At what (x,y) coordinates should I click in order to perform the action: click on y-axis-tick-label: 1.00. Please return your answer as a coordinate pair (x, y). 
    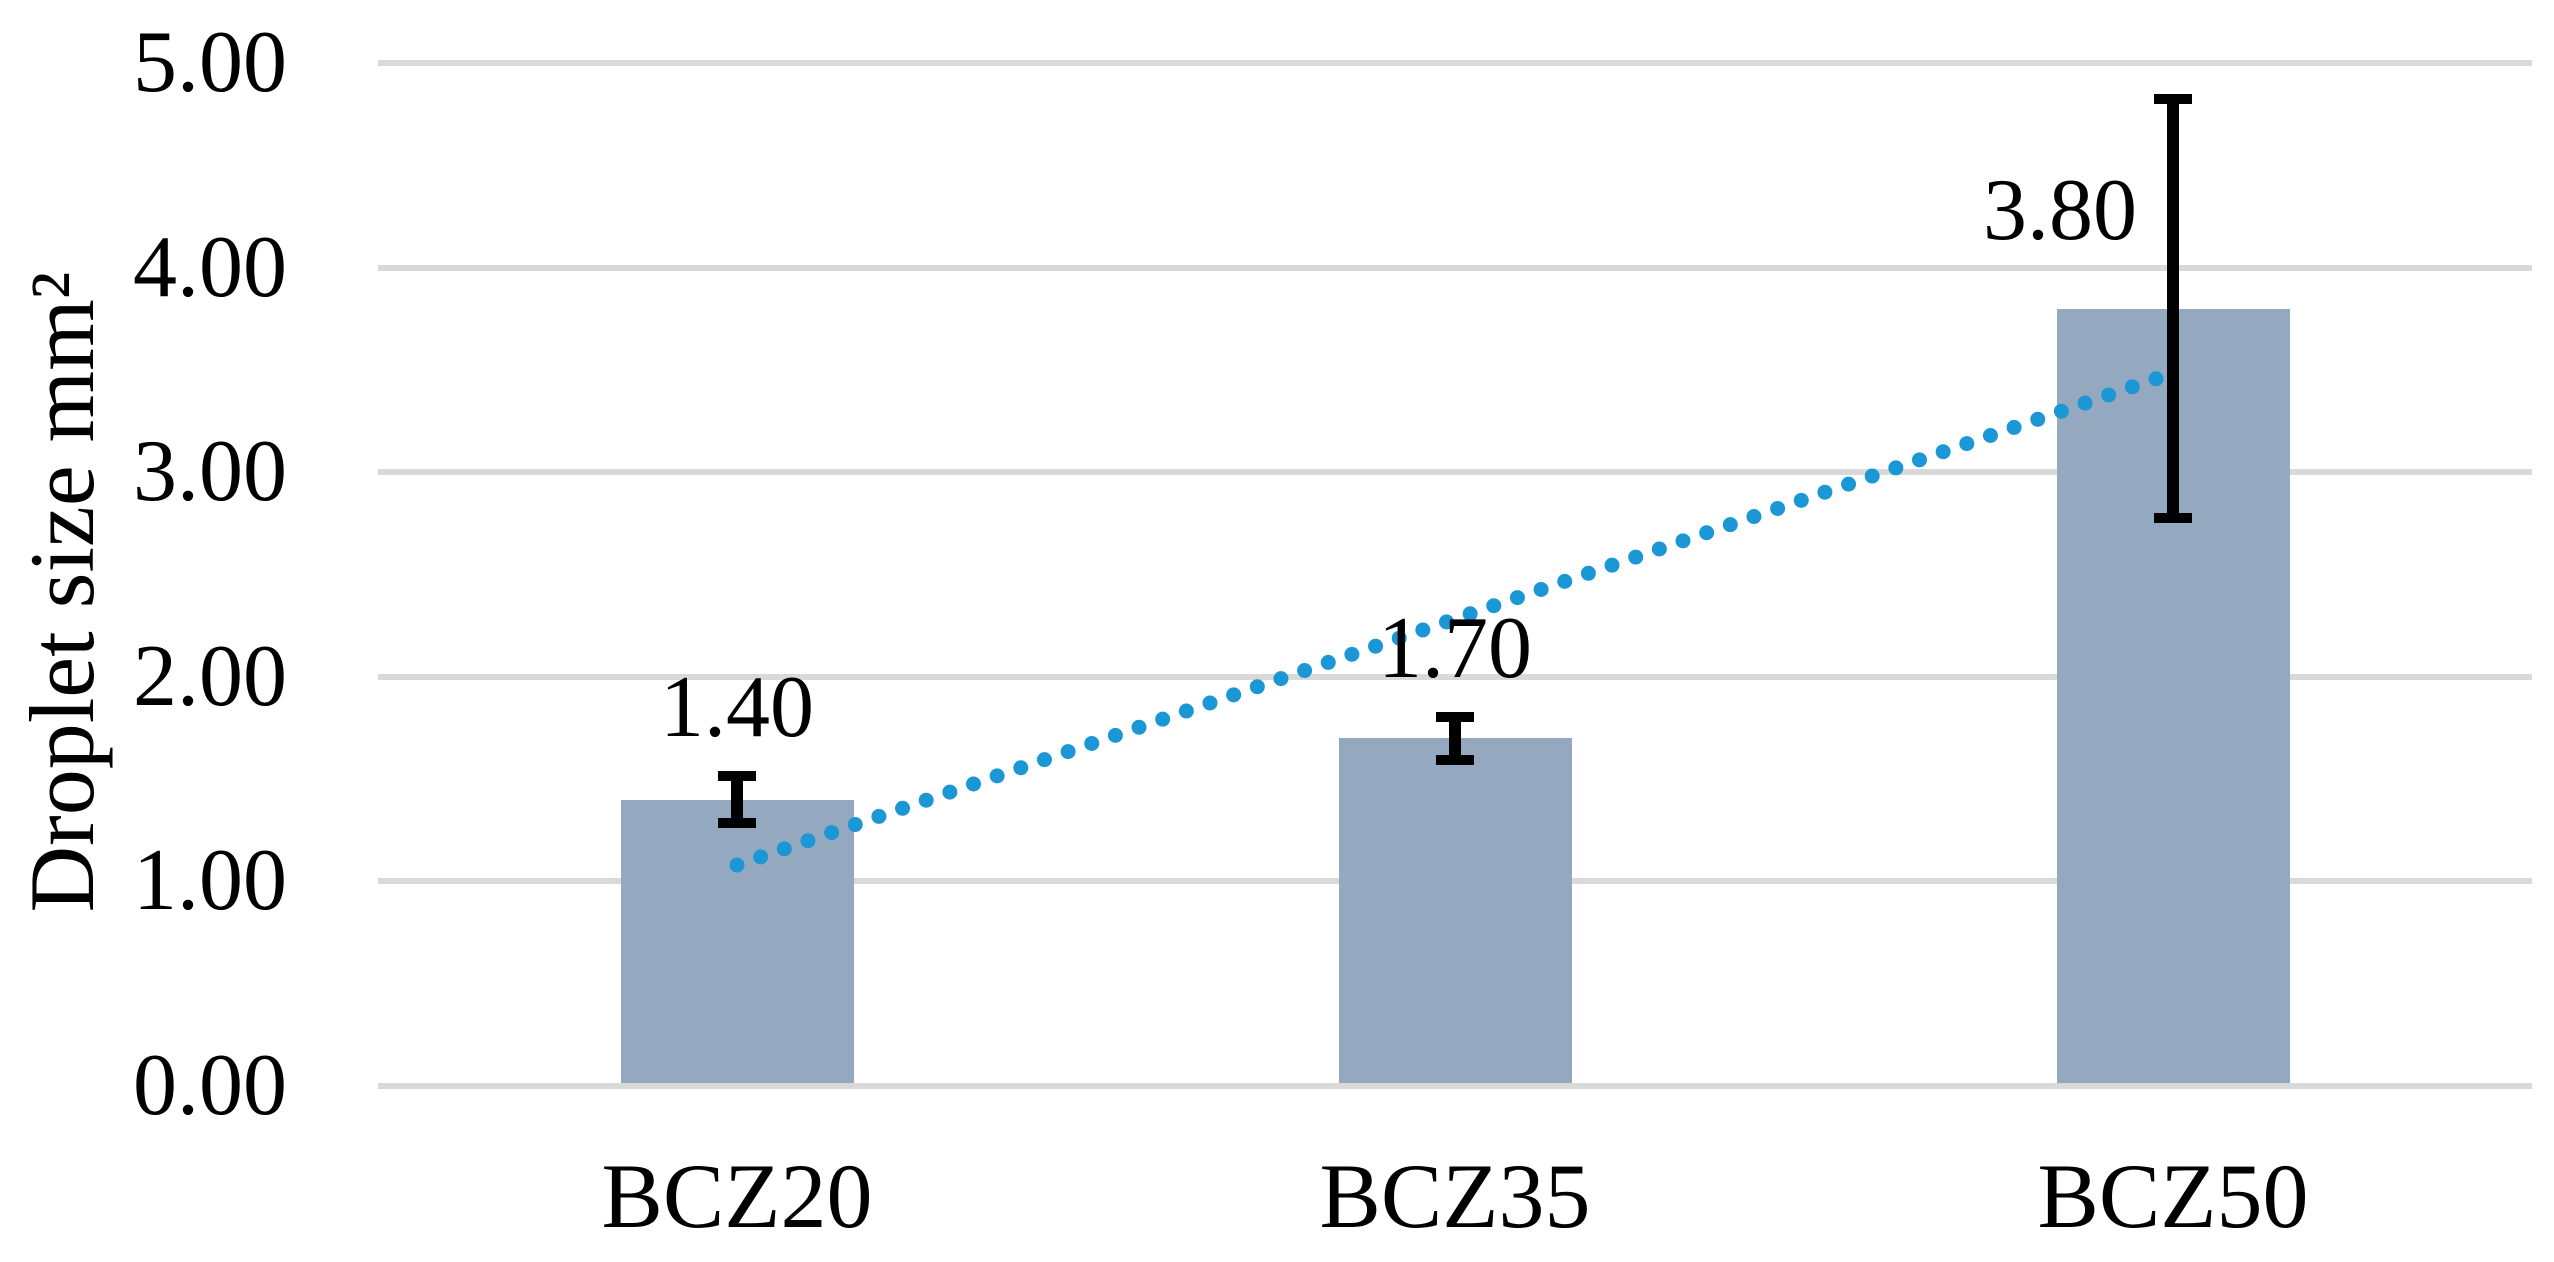
    Looking at the image, I should click on (210, 881).